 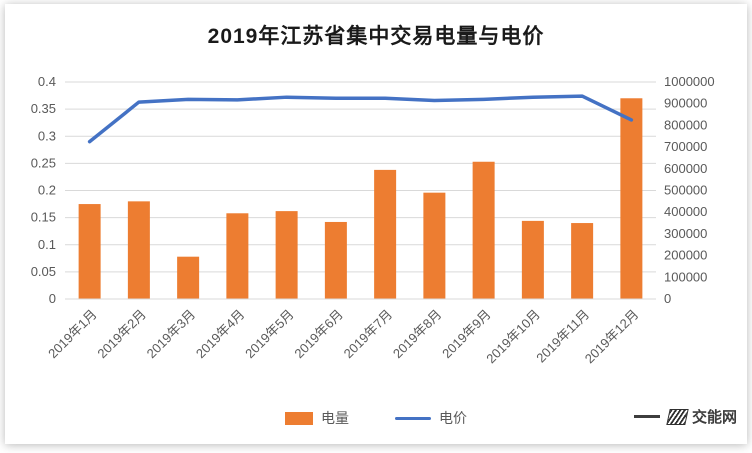 What do you see at coordinates (685, 276) in the screenshot?
I see `right-axis-tick: 100000` at bounding box center [685, 276].